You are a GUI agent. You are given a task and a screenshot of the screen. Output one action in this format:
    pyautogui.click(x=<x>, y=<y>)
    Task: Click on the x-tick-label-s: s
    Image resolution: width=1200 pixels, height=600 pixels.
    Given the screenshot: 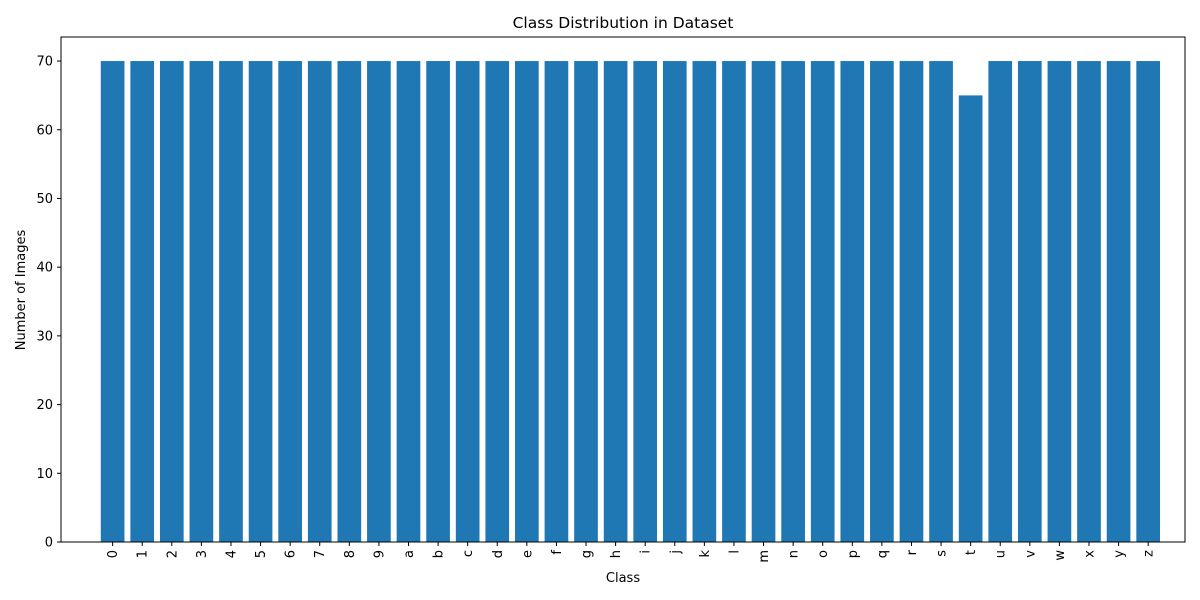 What is the action you would take?
    pyautogui.click(x=942, y=553)
    